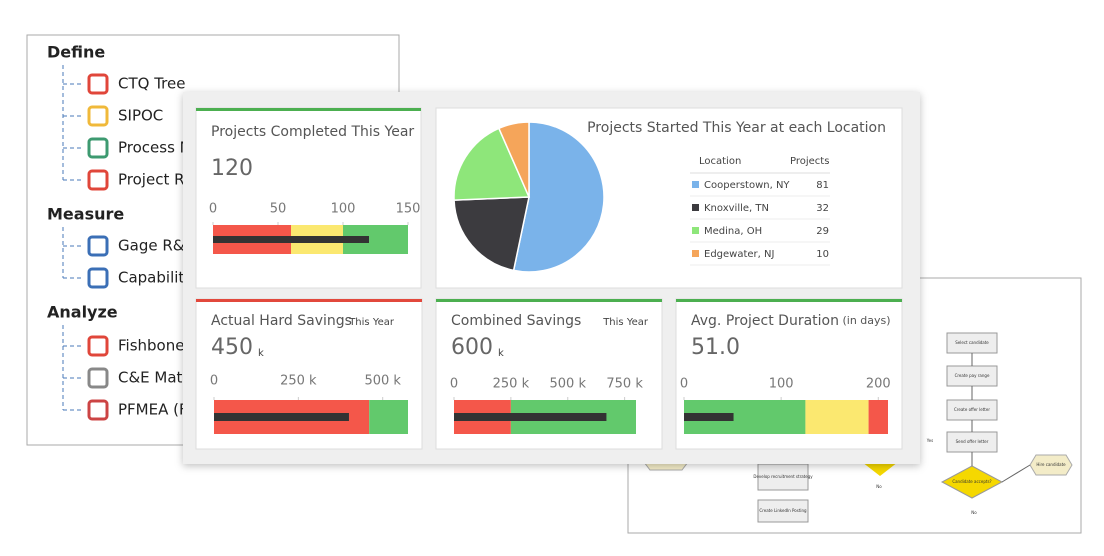  What do you see at coordinates (232, 168) in the screenshot?
I see `kpi-value: 120` at bounding box center [232, 168].